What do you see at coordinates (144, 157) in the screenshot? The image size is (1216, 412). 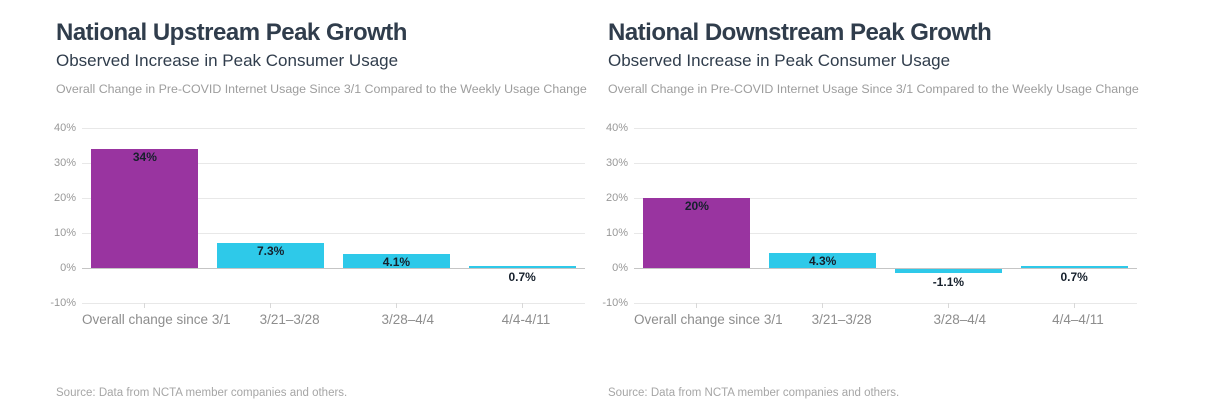 I see `bar-value-label: 34%` at bounding box center [144, 157].